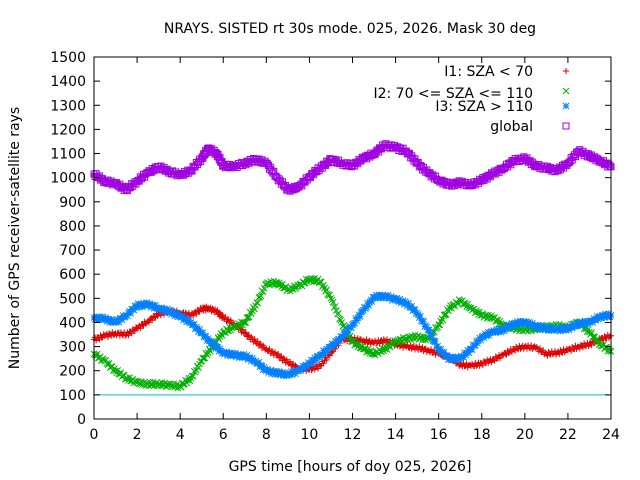 The image size is (640, 480). I want to click on series-i1, so click(352, 339).